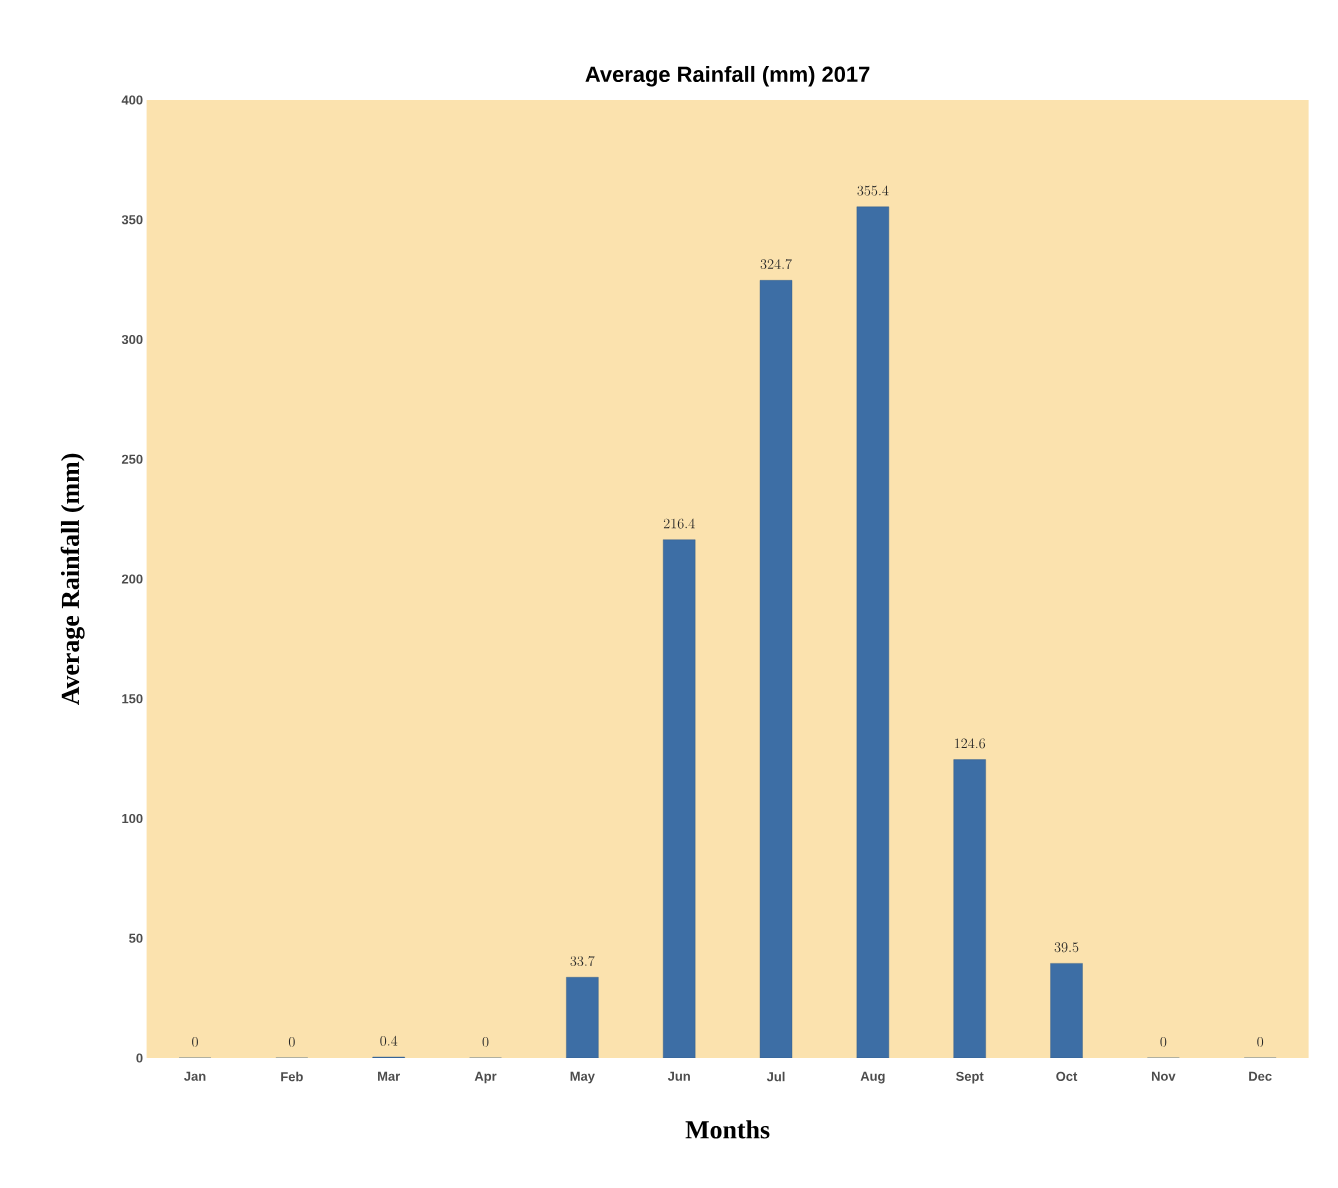 The image size is (1338, 1188). Describe the element at coordinates (970, 1077) in the screenshot. I see `x-tick-label: Sept` at that location.